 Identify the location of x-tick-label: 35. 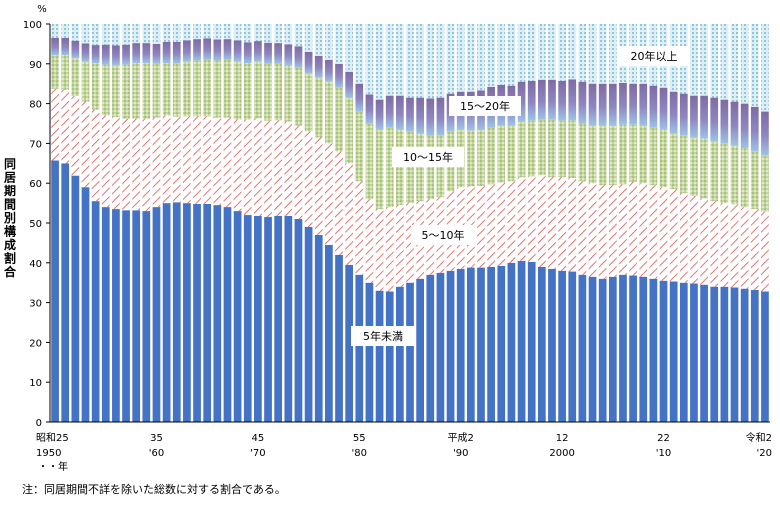
(156, 438).